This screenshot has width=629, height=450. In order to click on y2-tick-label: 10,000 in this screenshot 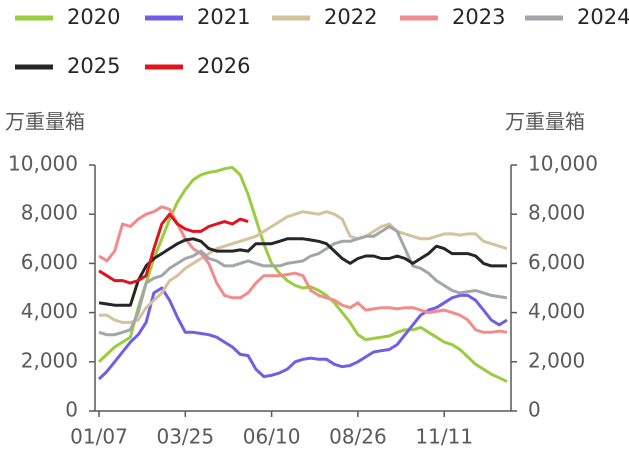, I will do `click(563, 164)`.